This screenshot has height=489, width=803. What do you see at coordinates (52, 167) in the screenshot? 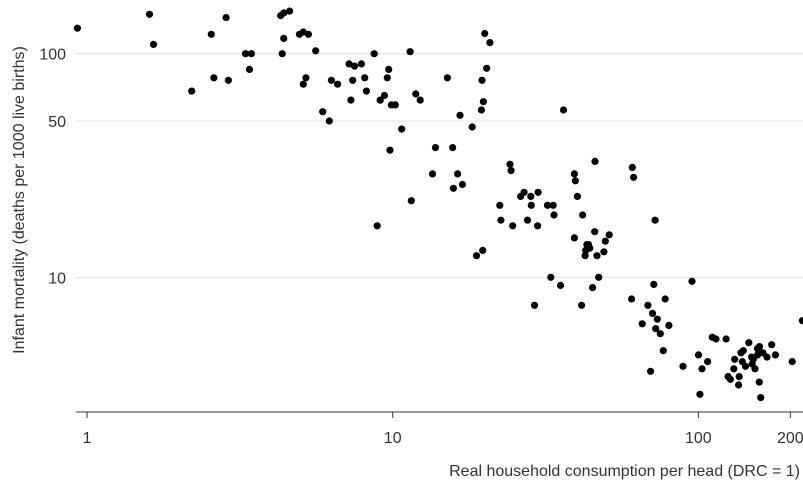
I see `y-axis-ticks: 10 50 100` at bounding box center [52, 167].